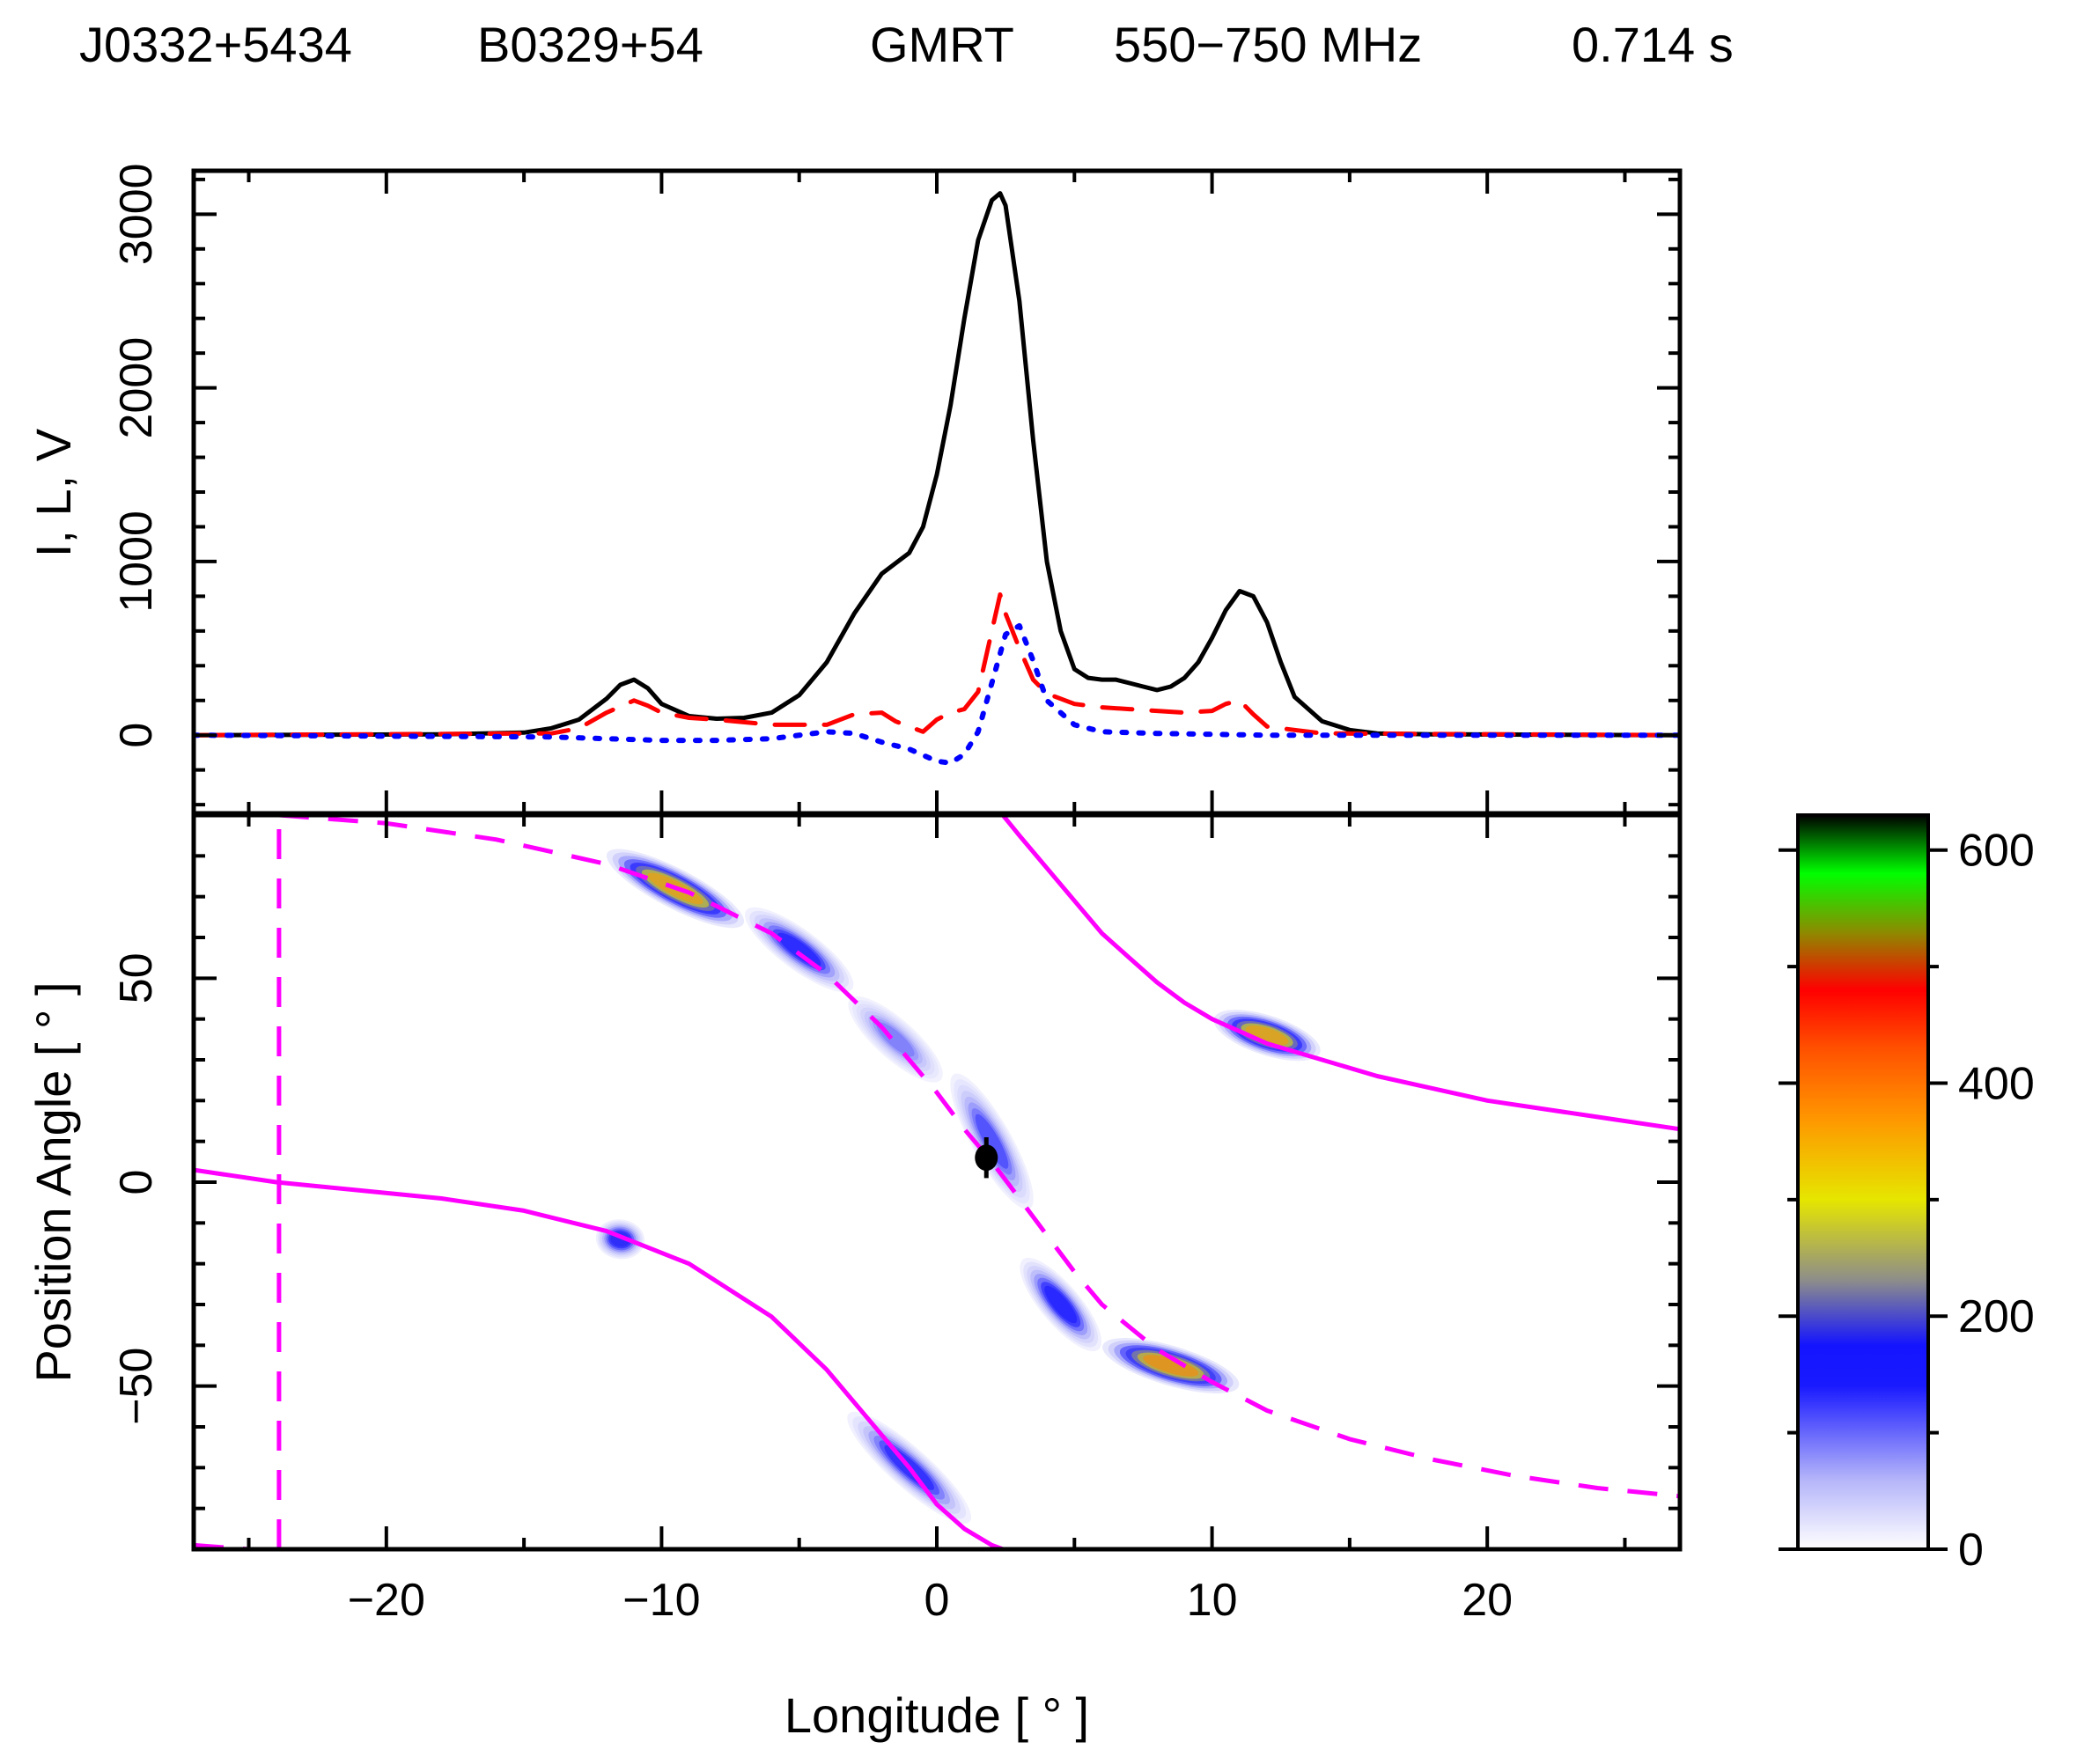 Image resolution: width=2077 pixels, height=1764 pixels. What do you see at coordinates (136, 735) in the screenshot?
I see `profile-y-tick-label: 0` at bounding box center [136, 735].